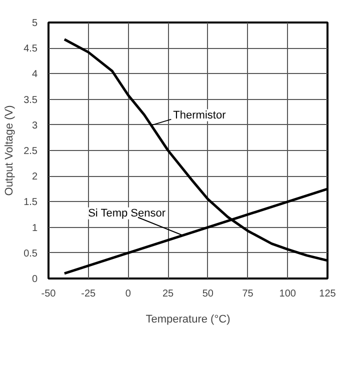 This screenshot has height=368, width=350. Describe the element at coordinates (35, 279) in the screenshot. I see `y-tick-label: 0` at that location.